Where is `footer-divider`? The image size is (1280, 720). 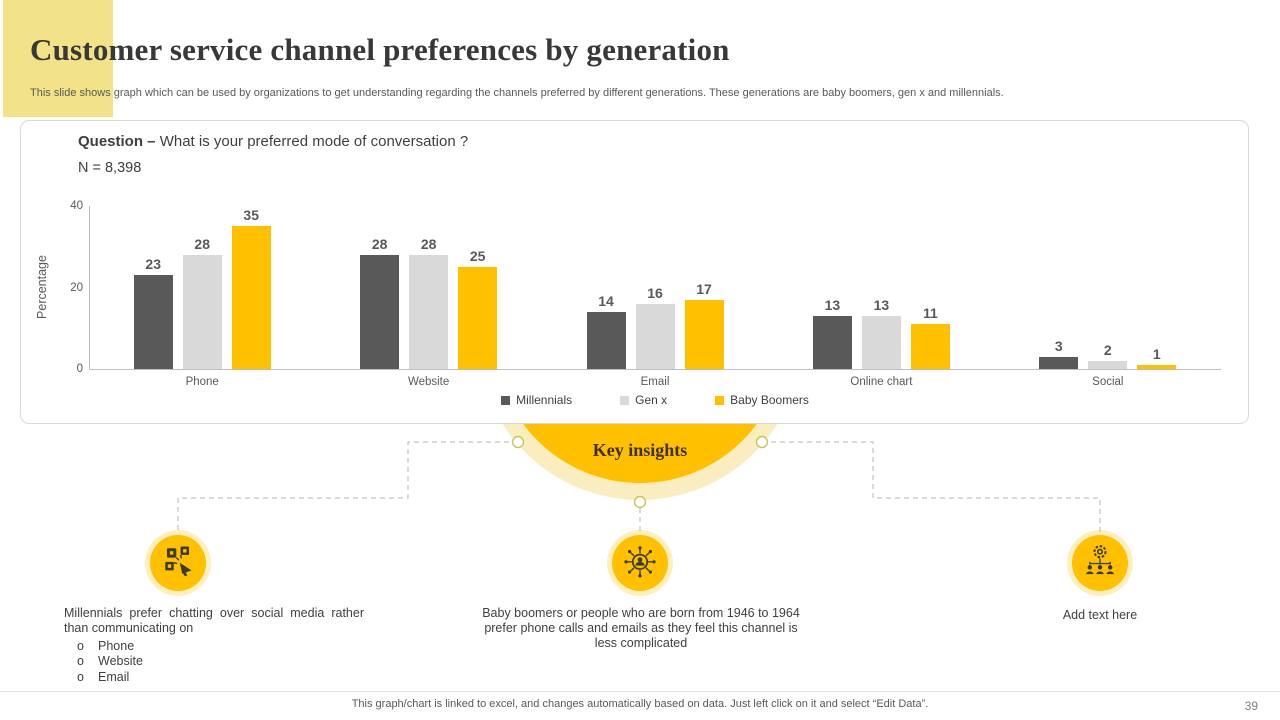 footer-divider is located at coordinates (640, 691).